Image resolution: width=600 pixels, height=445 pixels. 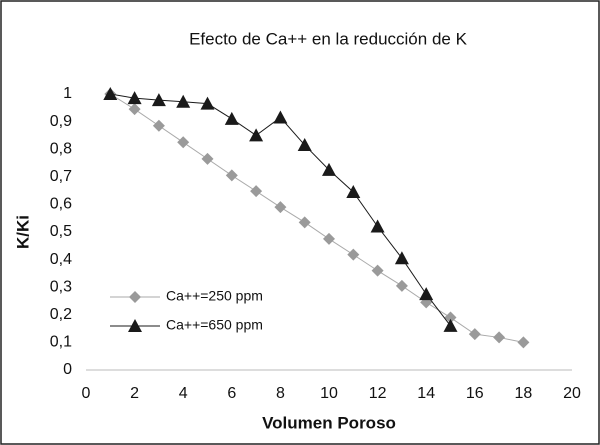 What do you see at coordinates (214, 296) in the screenshot?
I see `legend-label: Ca++=250 ppm` at bounding box center [214, 296].